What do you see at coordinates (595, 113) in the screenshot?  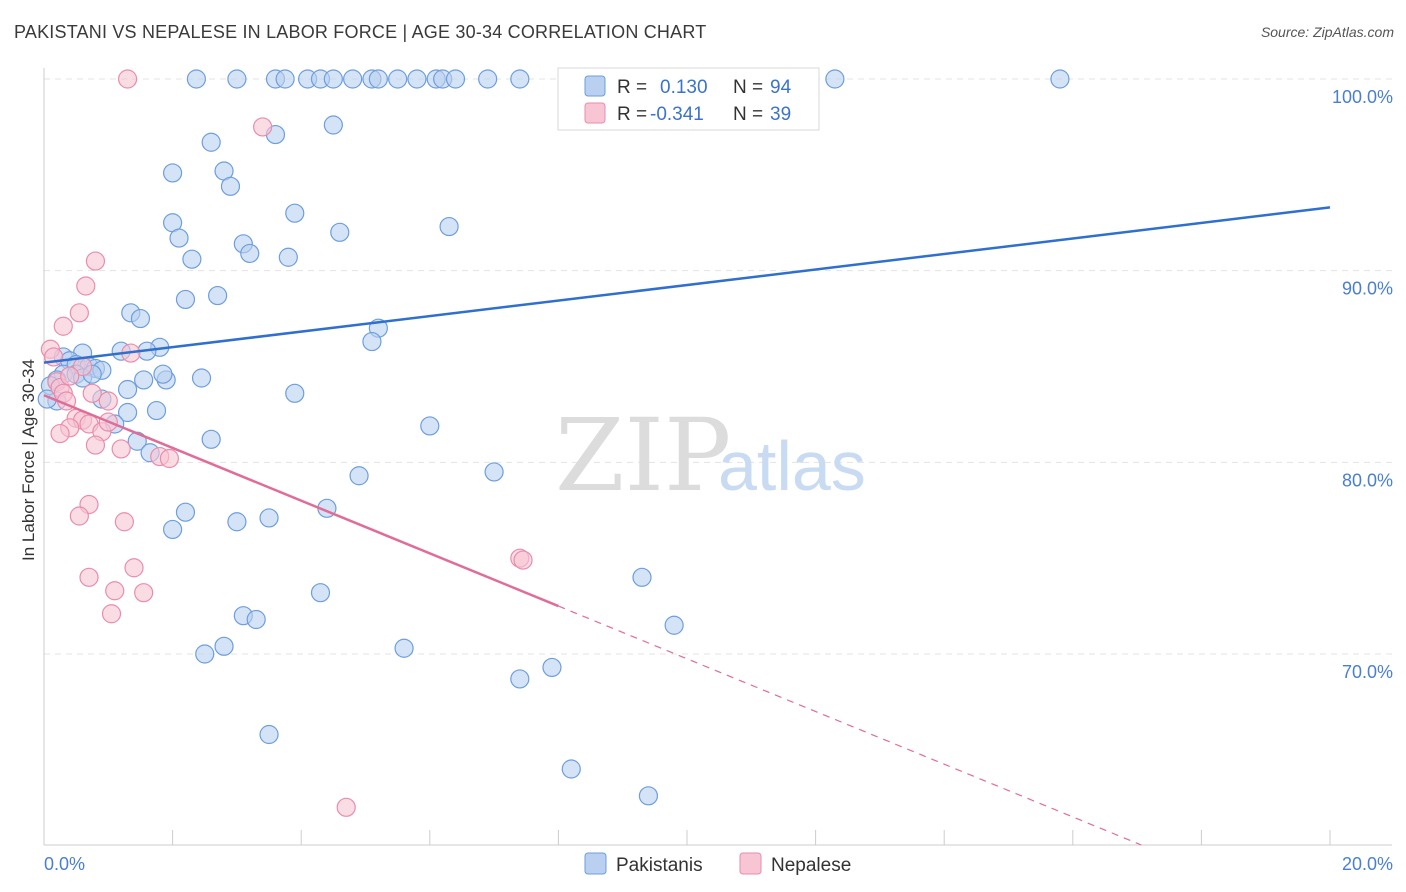 I see `legend-swatch-nepalese` at bounding box center [595, 113].